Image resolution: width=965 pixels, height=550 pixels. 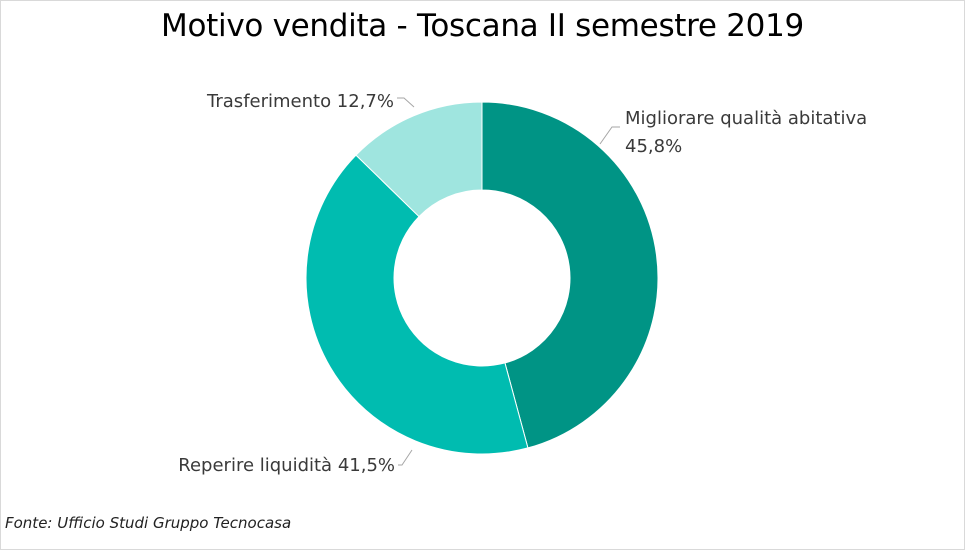 I want to click on data-label-1-line-0: Reperire liquidità 41,5%, so click(x=286, y=465).